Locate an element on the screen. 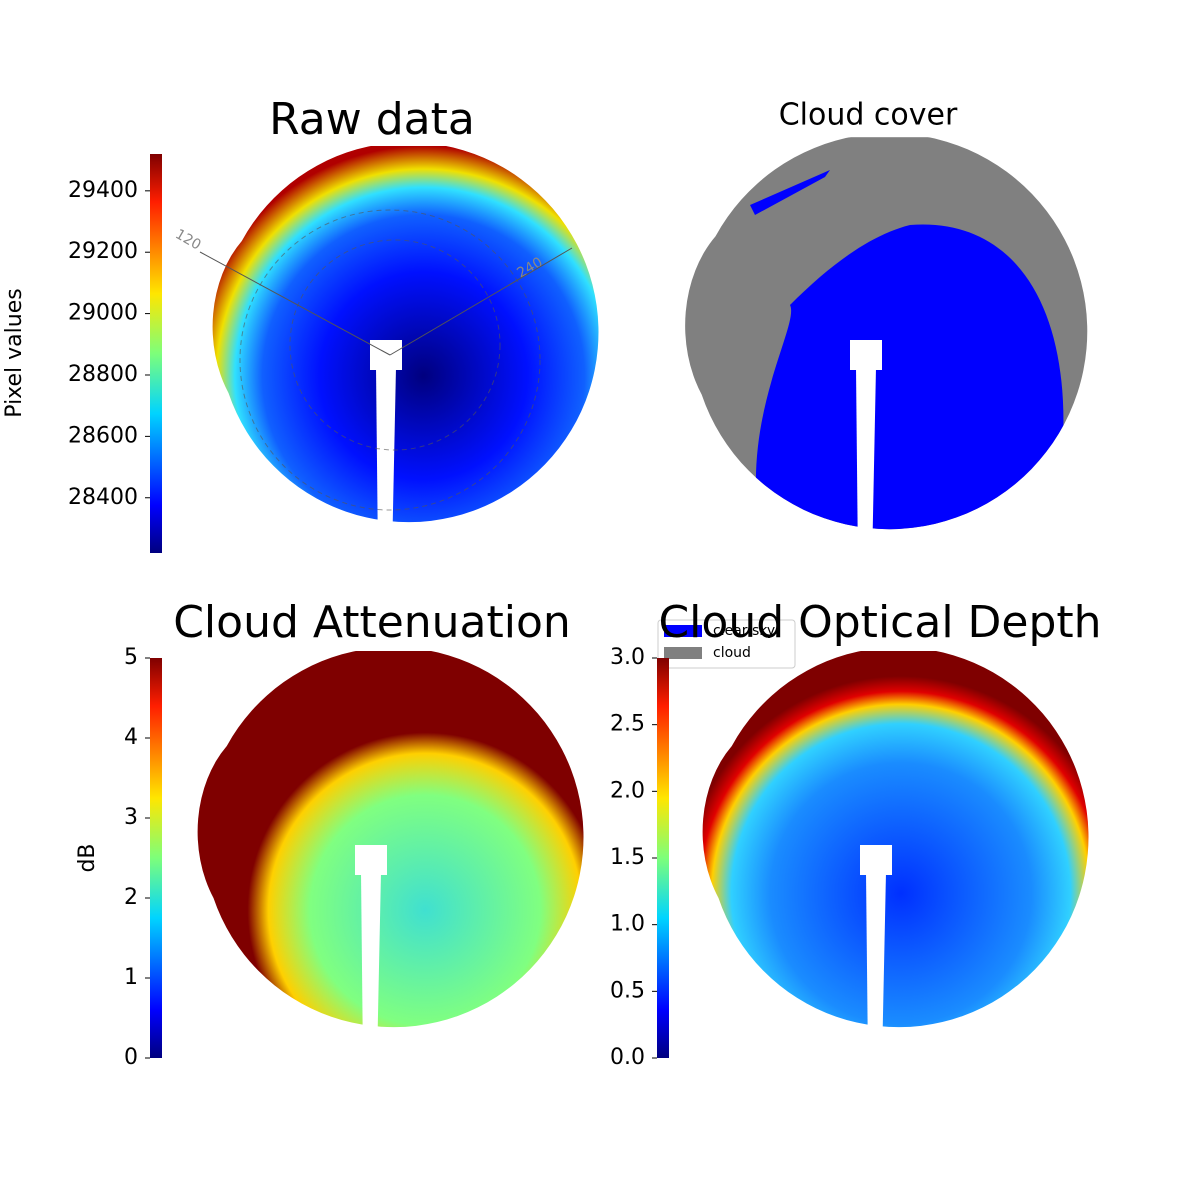 This screenshot has height=1200, width=1200. colorbar-tick-label: 29400 is located at coordinates (103, 190).